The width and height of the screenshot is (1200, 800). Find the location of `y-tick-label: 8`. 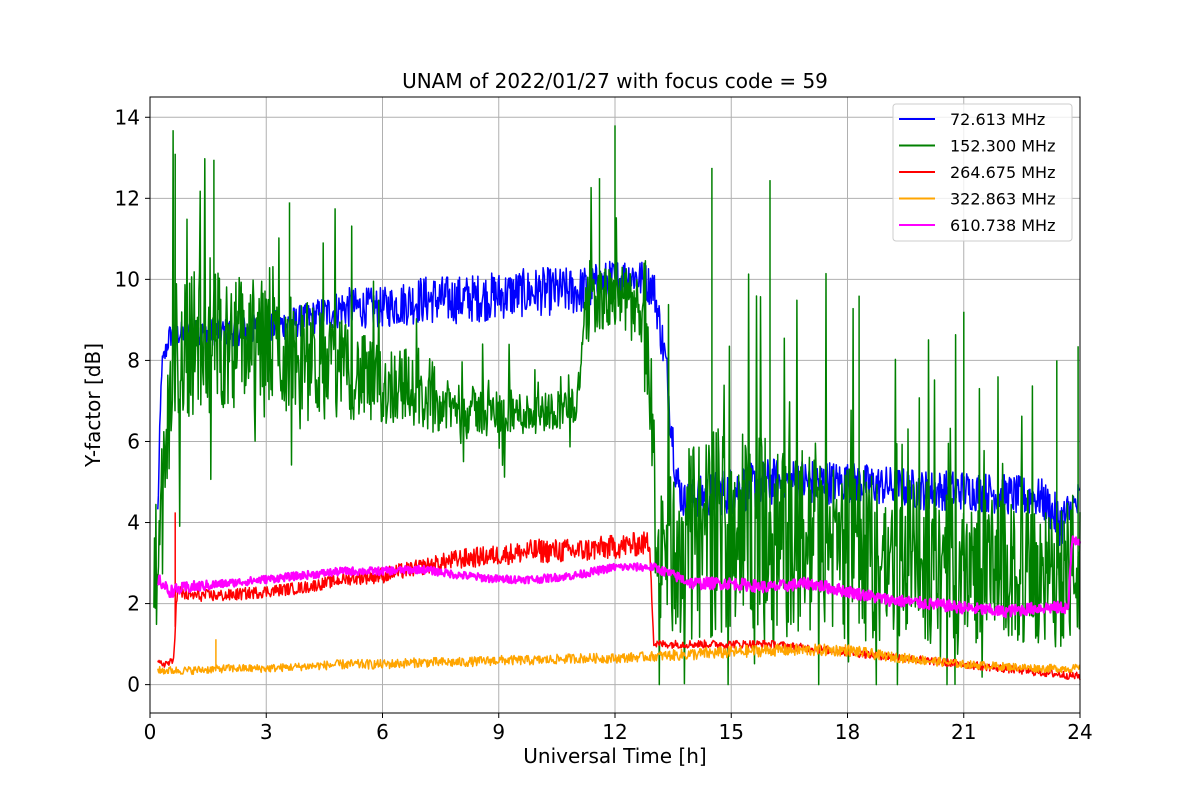

y-tick-label: 8 is located at coordinates (133, 360).